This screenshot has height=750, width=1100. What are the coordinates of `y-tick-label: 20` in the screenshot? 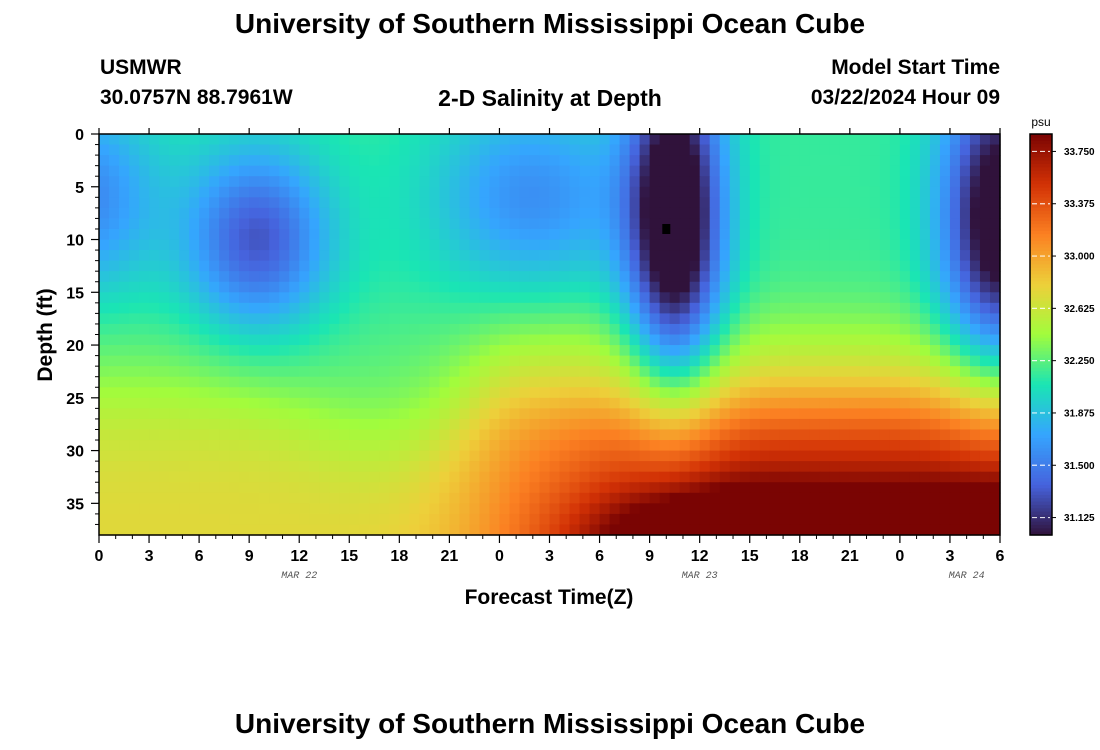 It's located at (75, 346).